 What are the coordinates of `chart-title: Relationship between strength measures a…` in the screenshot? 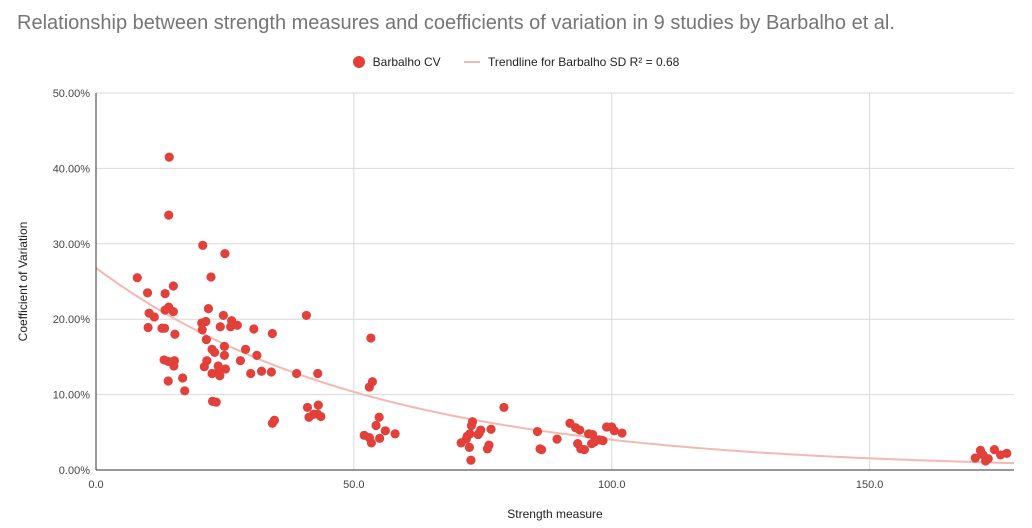 It's located at (456, 23).